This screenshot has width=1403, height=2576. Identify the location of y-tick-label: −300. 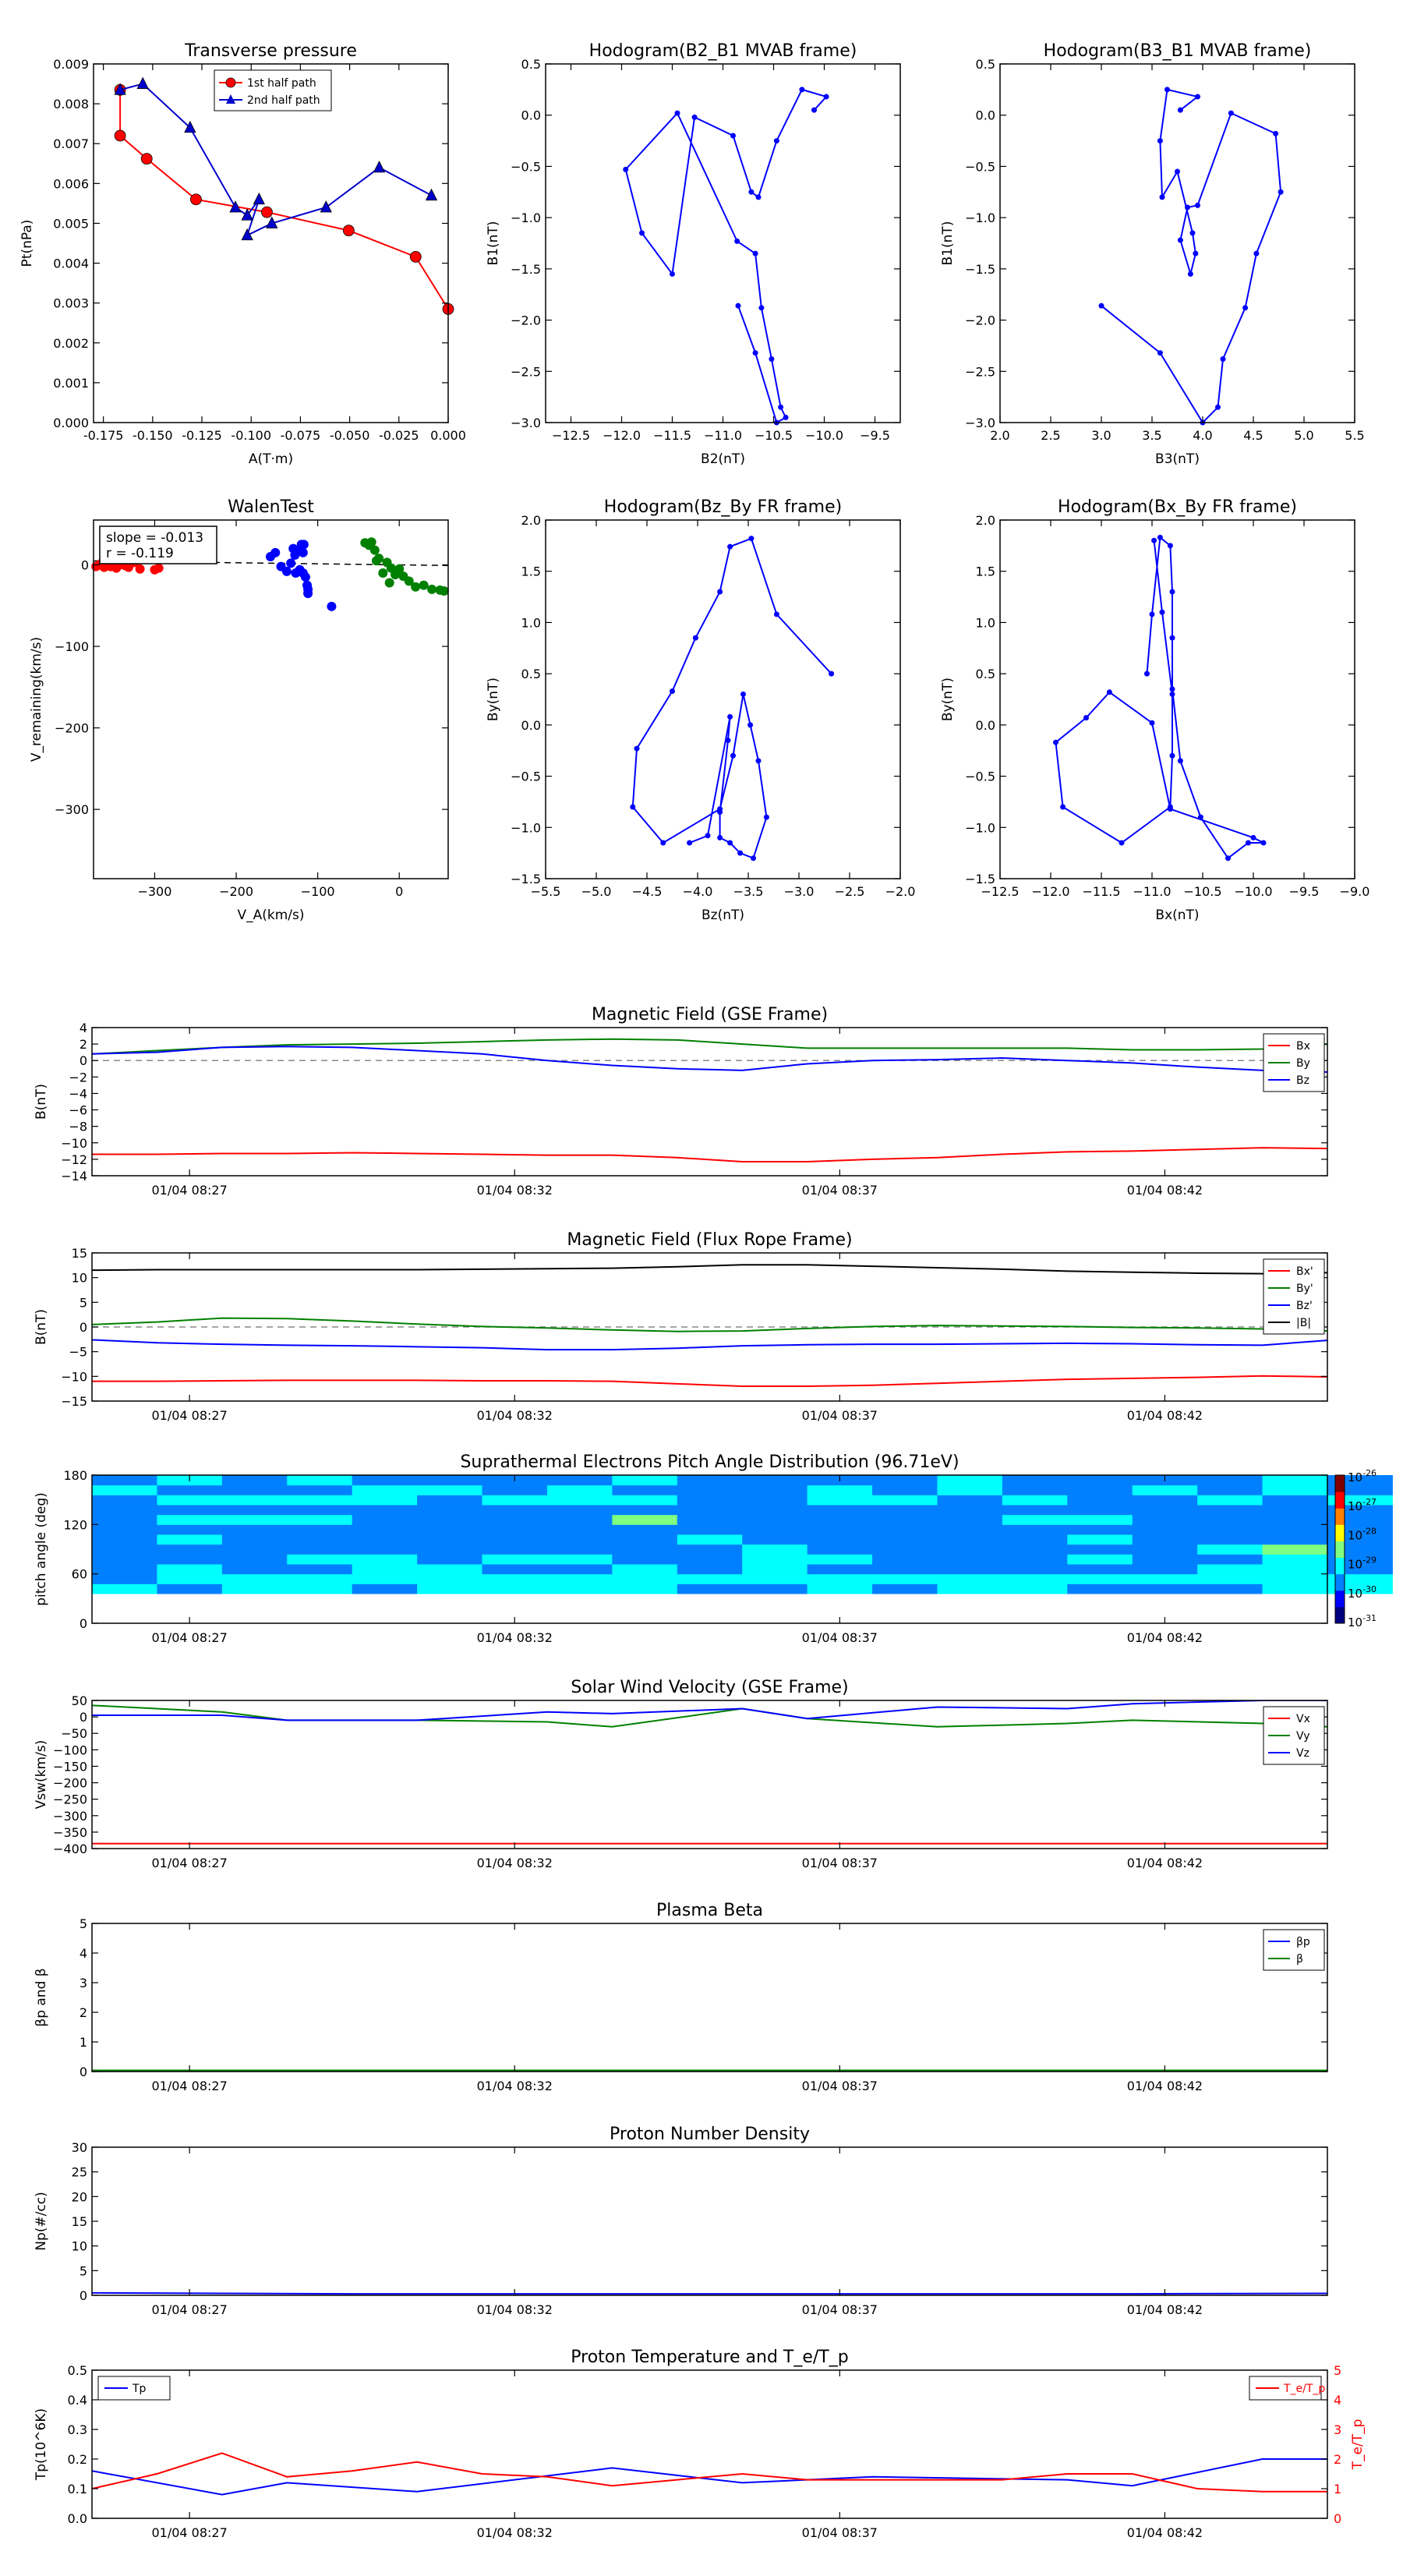
(70, 1817).